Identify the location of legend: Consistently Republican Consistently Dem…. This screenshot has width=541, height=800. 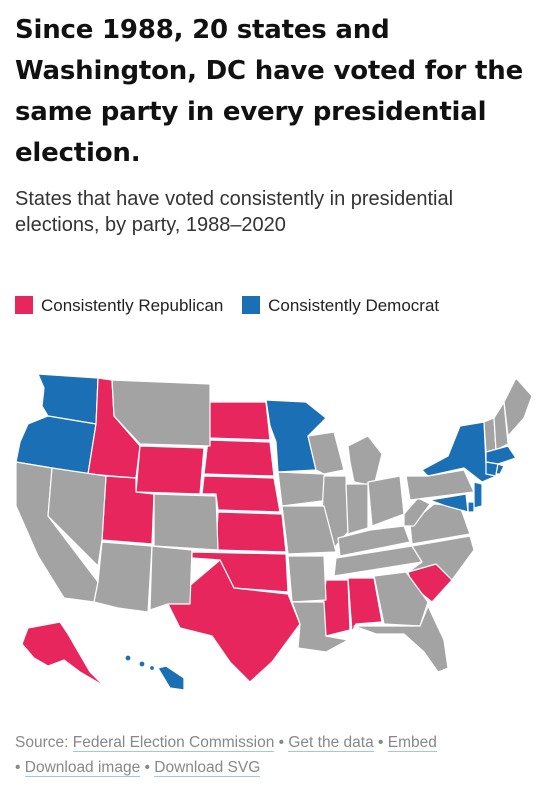
(265, 306).